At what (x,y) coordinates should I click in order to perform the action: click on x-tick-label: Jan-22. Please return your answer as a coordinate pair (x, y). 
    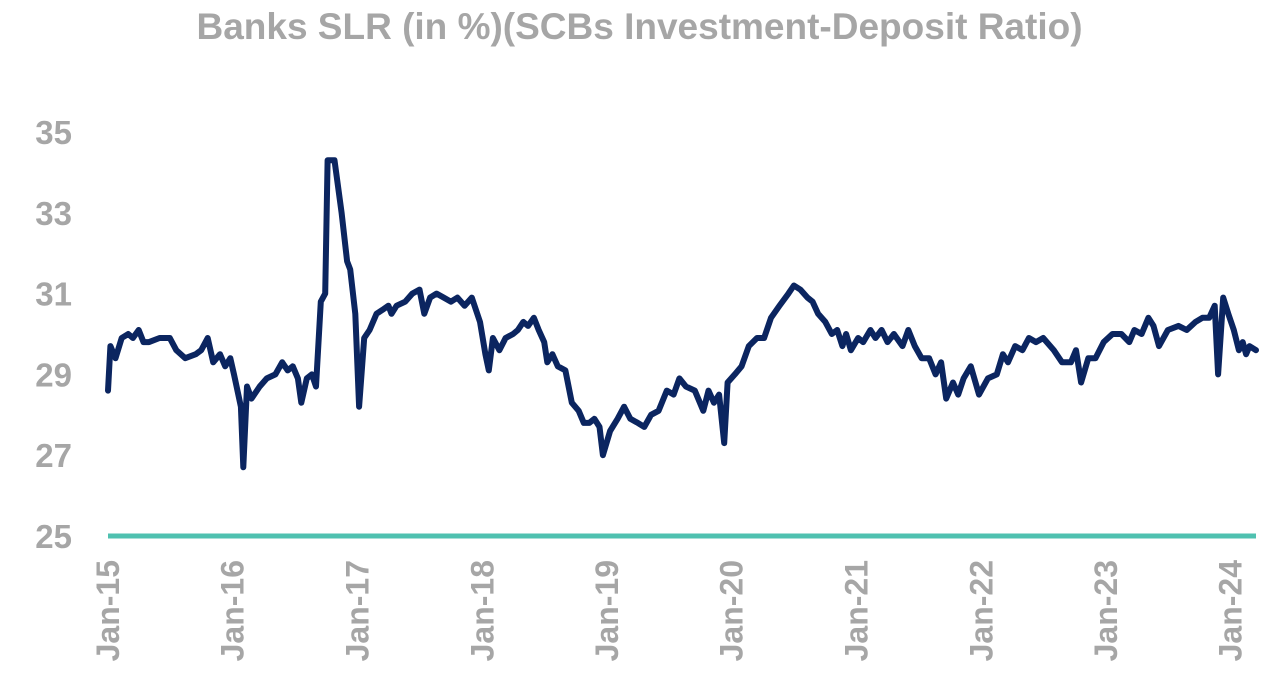
    Looking at the image, I should click on (981, 610).